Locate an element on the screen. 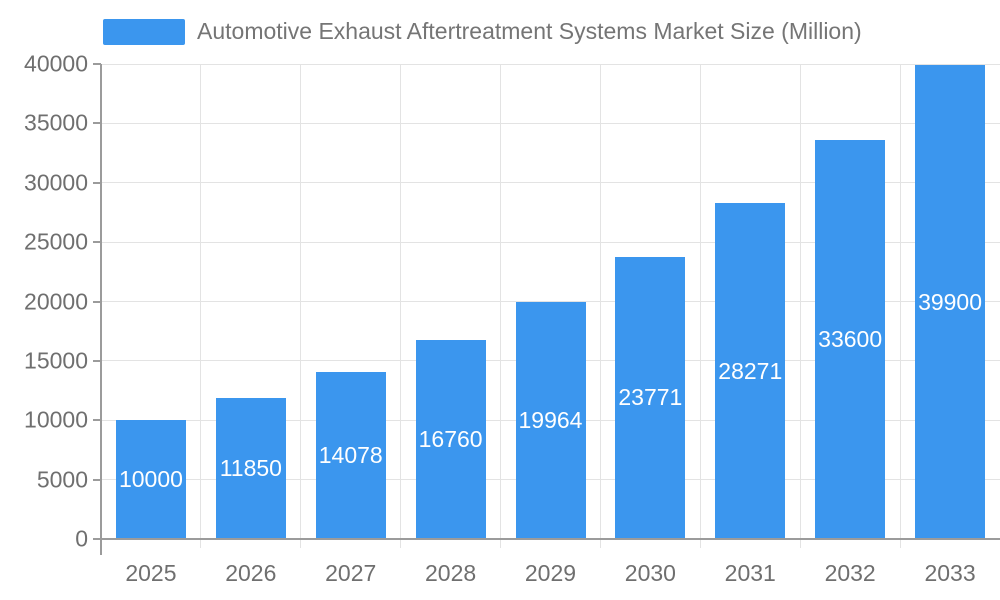 This screenshot has height=600, width=1000. y-axis-tick-label: 5000 is located at coordinates (62, 479).